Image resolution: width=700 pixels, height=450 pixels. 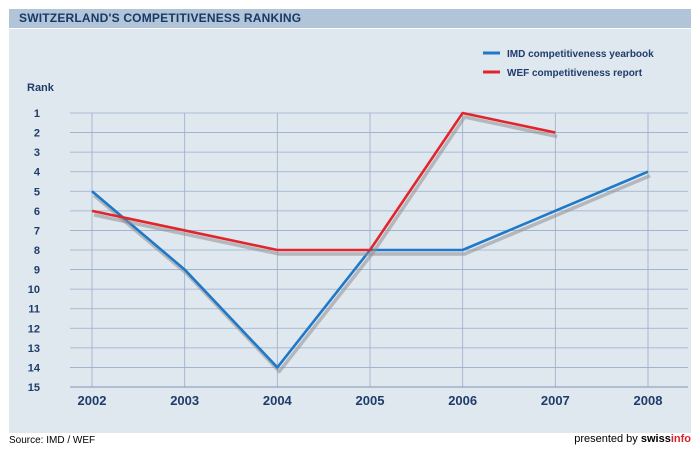 I want to click on y-tick-label-6: 6, so click(x=37, y=212).